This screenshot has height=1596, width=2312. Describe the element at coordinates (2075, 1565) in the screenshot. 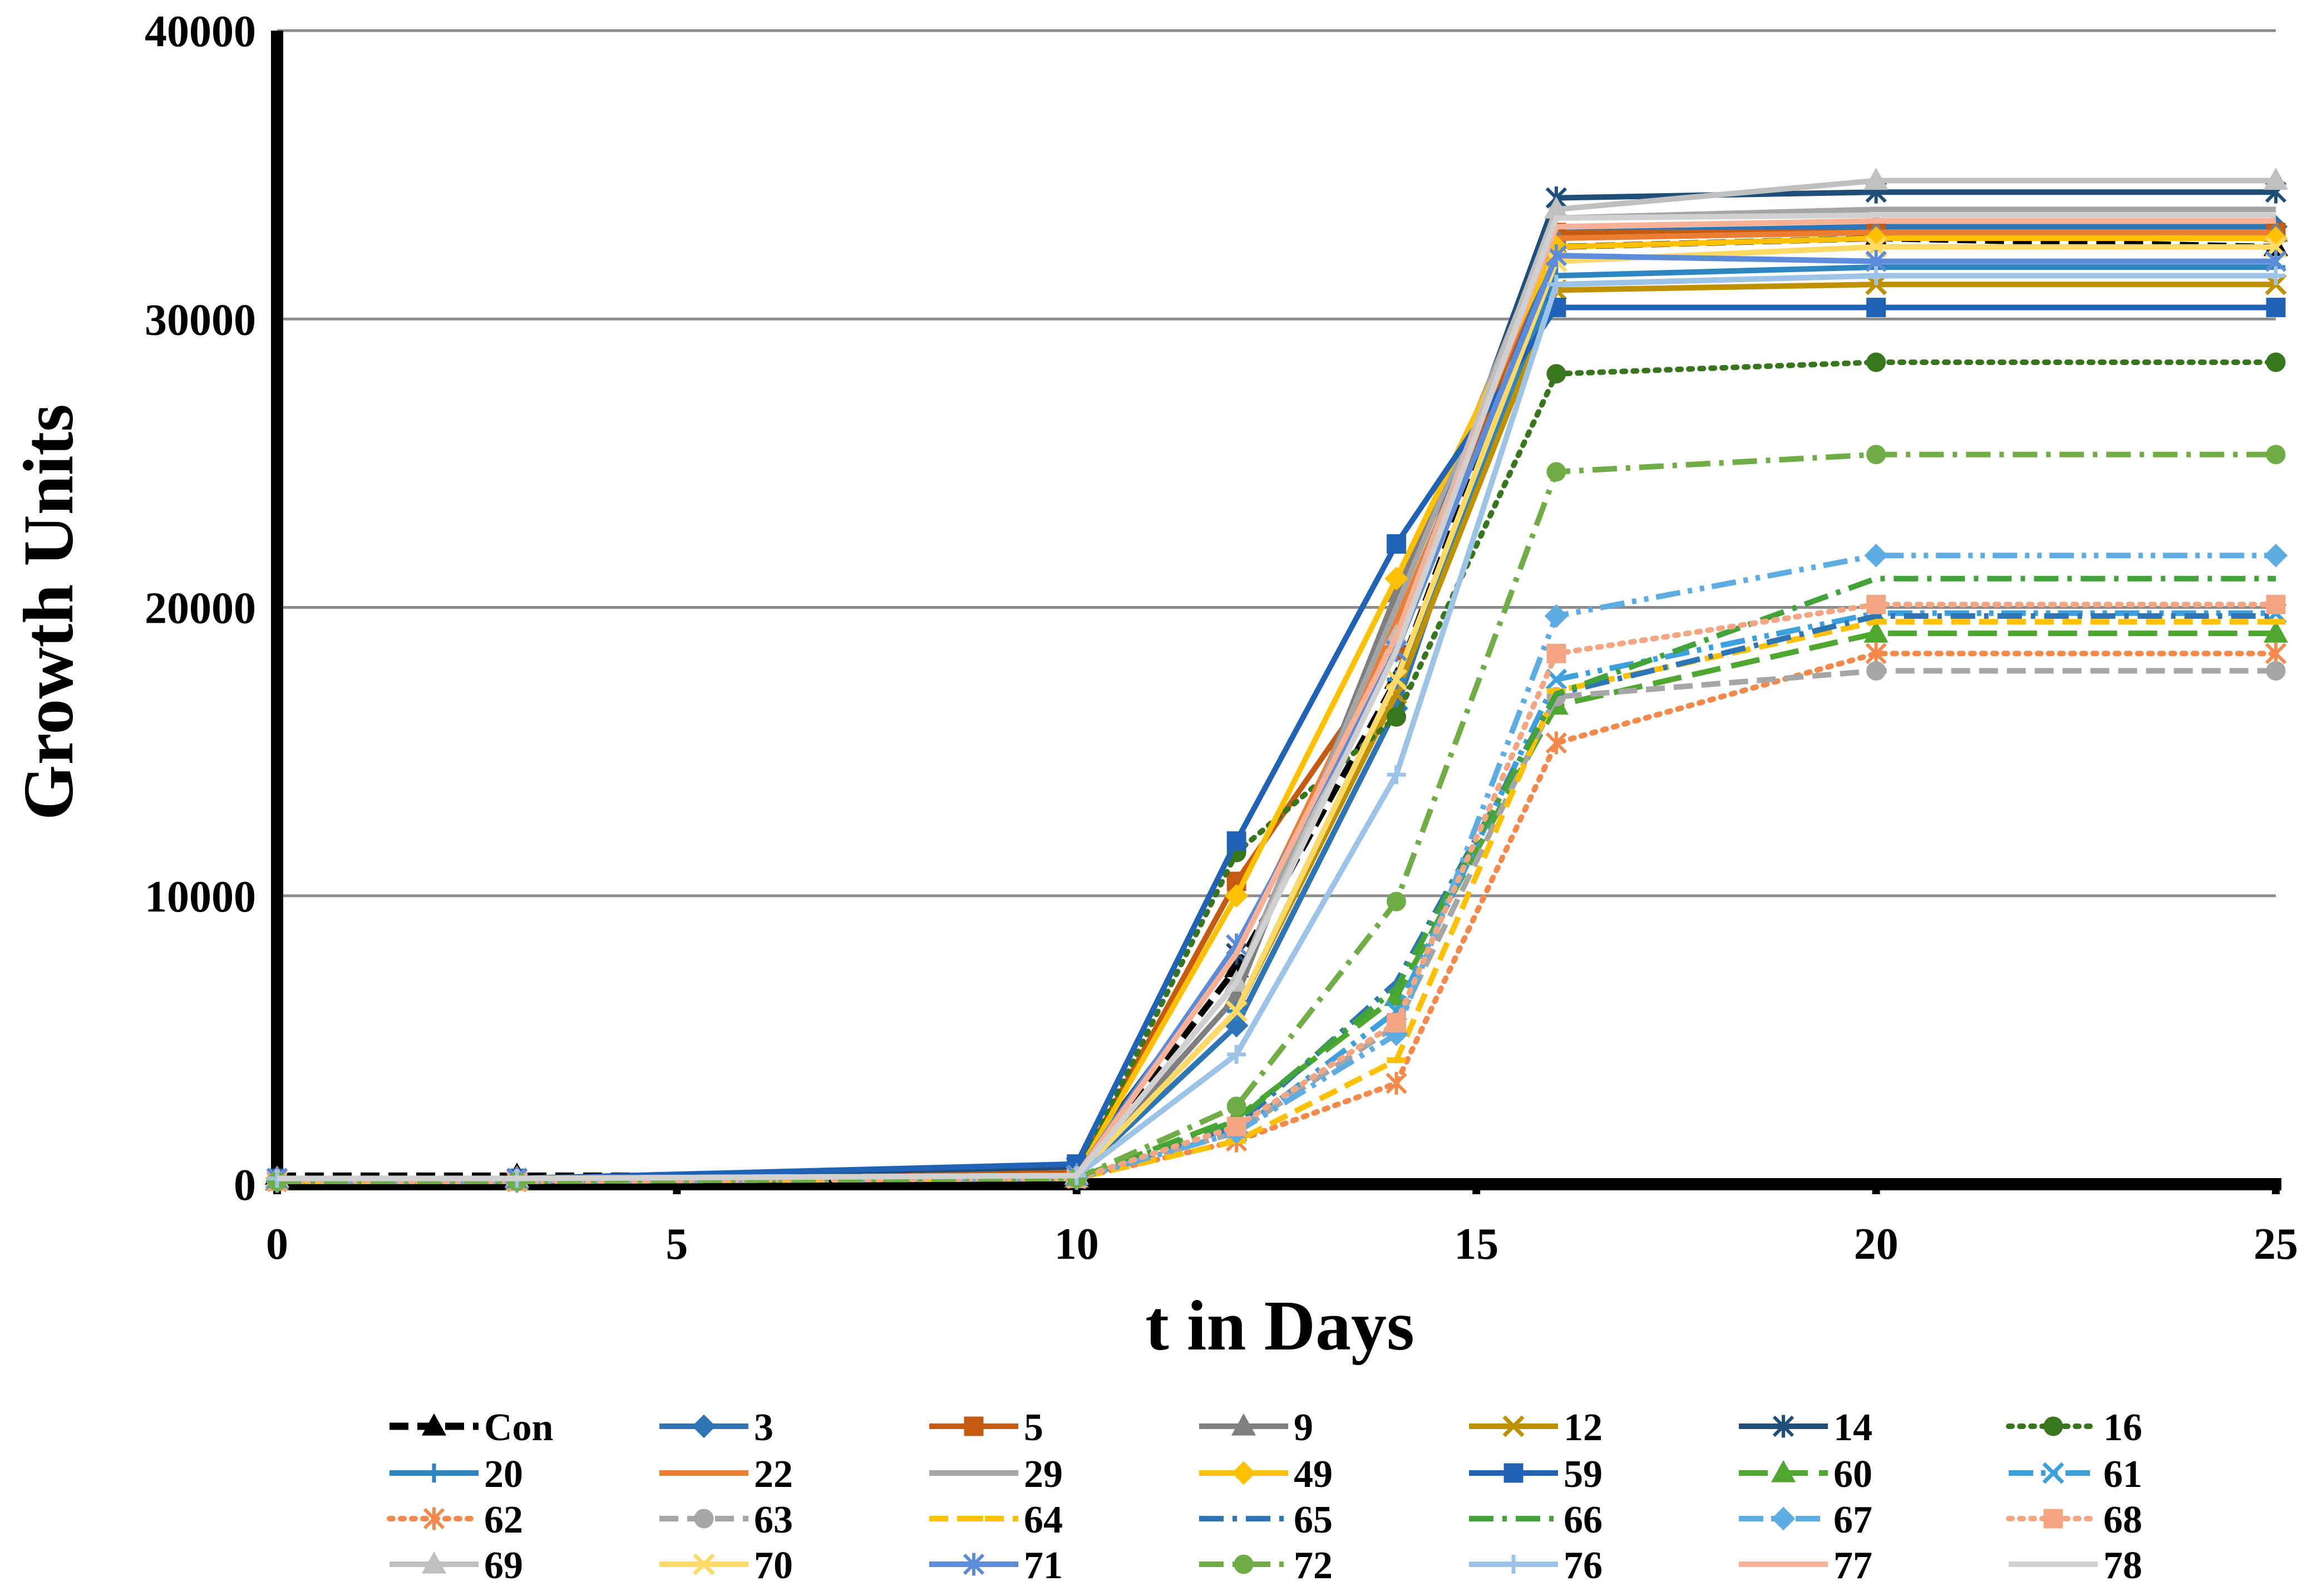

I see `legend-item-78: 78` at that location.